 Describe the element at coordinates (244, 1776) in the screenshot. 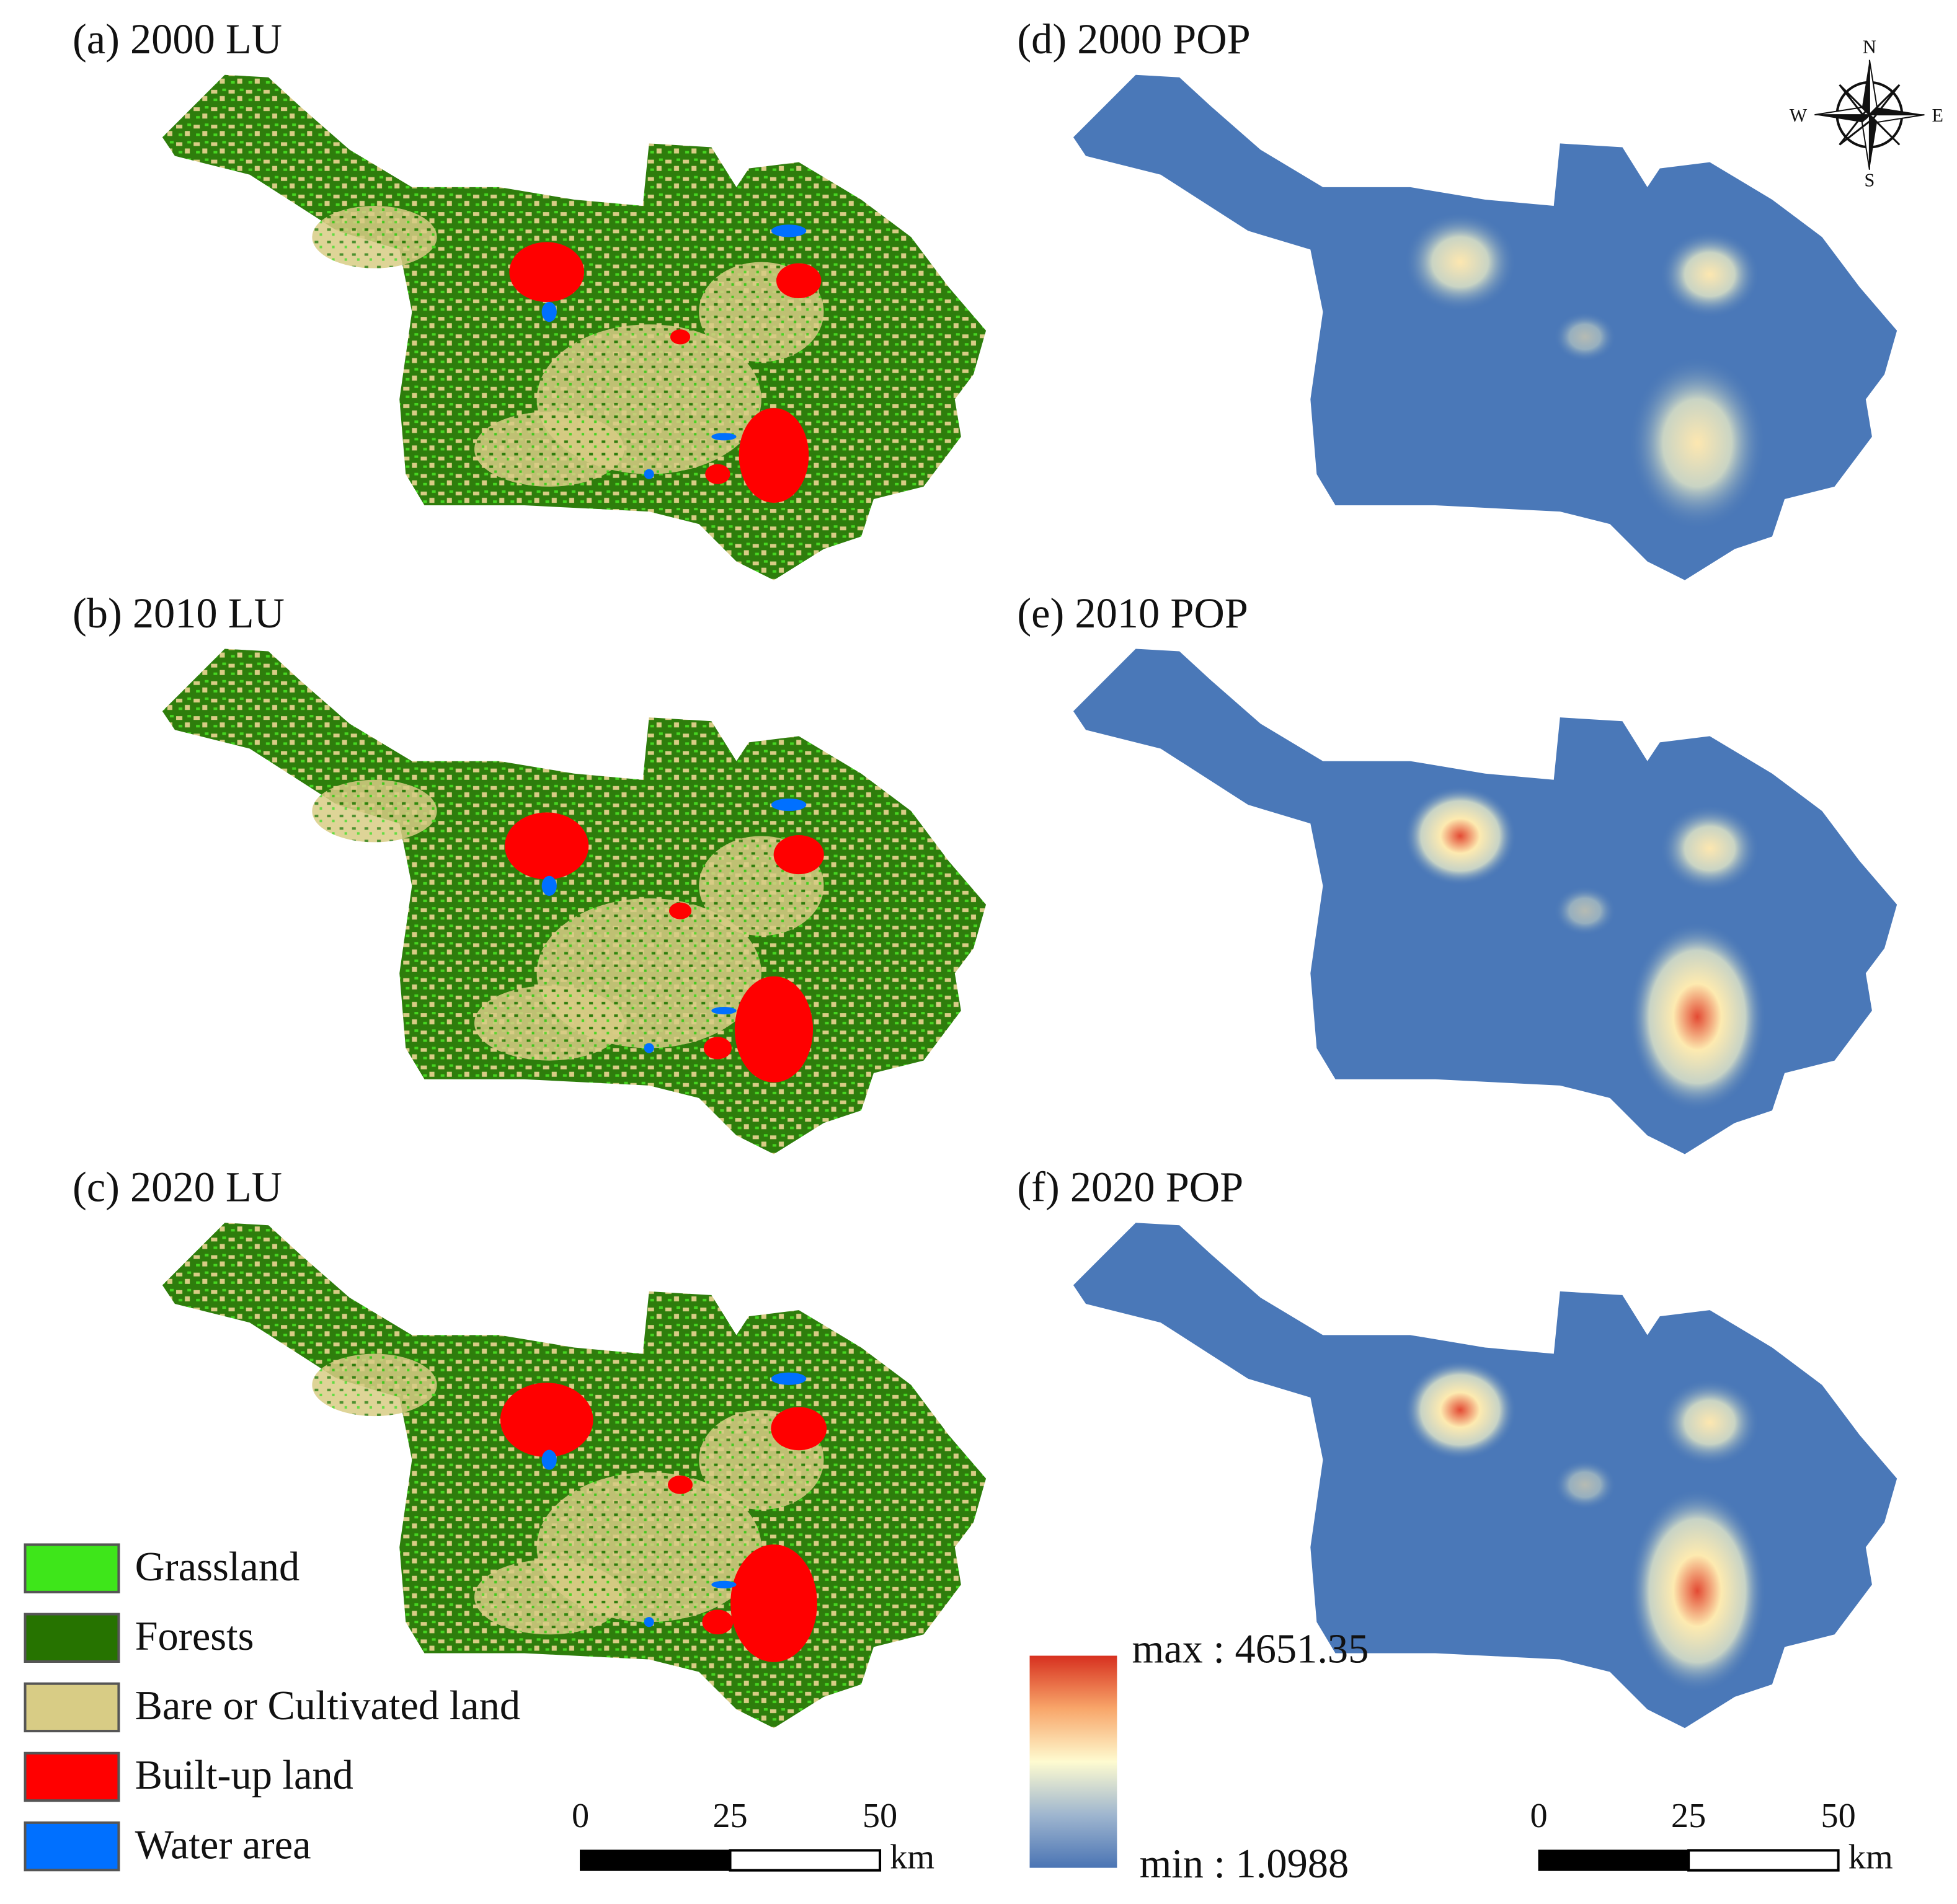

I see `legend-label: Built-up land` at that location.